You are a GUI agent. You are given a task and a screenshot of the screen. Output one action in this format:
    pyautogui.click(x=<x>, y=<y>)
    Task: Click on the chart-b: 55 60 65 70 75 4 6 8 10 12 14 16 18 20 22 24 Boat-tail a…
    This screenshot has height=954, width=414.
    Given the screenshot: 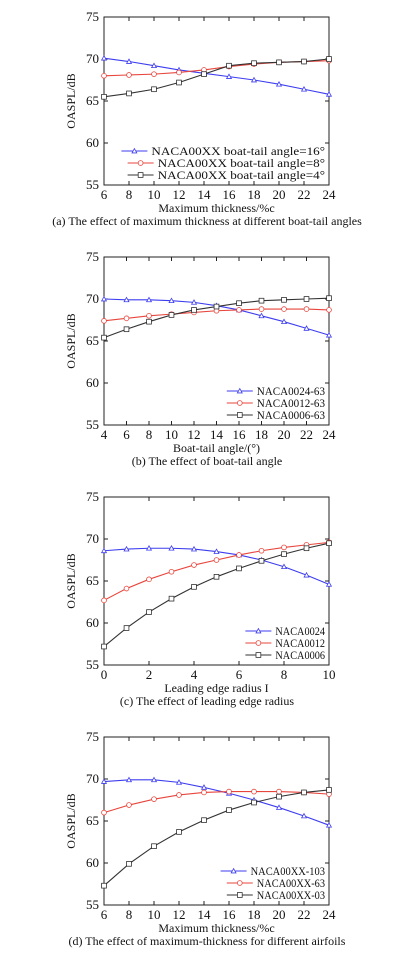 What is the action you would take?
    pyautogui.click(x=200, y=352)
    